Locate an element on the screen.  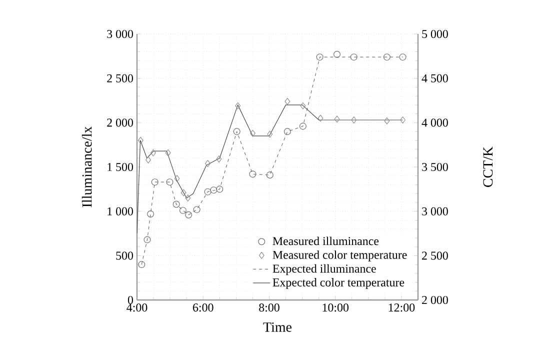
y-axis-title: Illuminance/lx is located at coordinates (87, 167).